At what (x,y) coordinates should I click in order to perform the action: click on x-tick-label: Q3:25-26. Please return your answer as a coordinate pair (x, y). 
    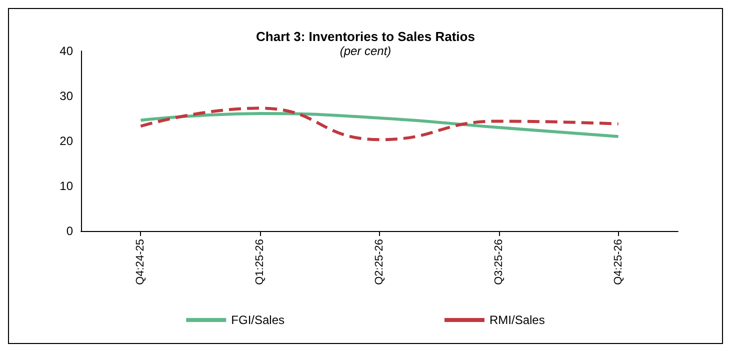
    Looking at the image, I should click on (498, 262).